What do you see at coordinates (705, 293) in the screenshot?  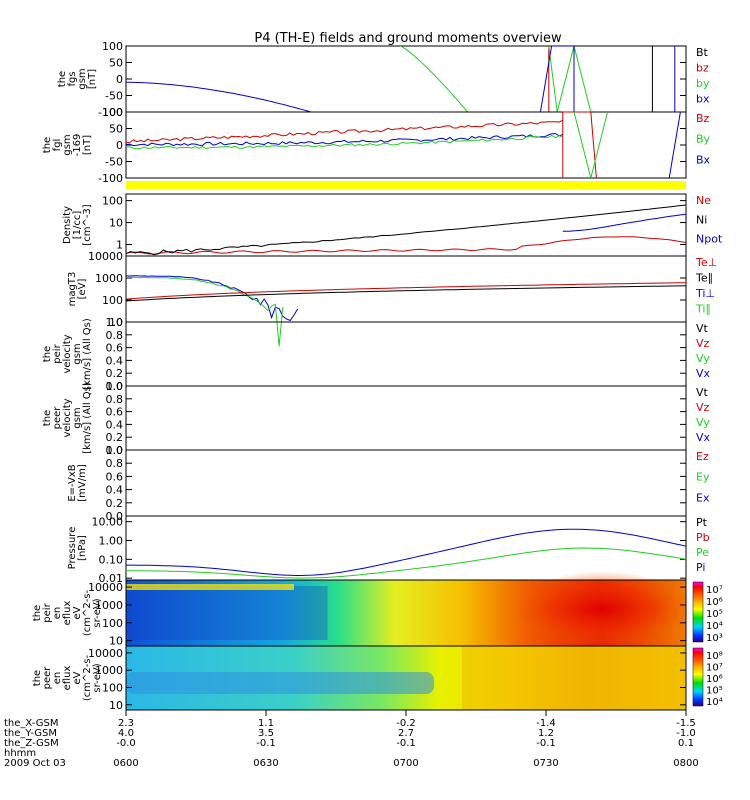 I see `legend-Ti⊥: Ti⊥` at bounding box center [705, 293].